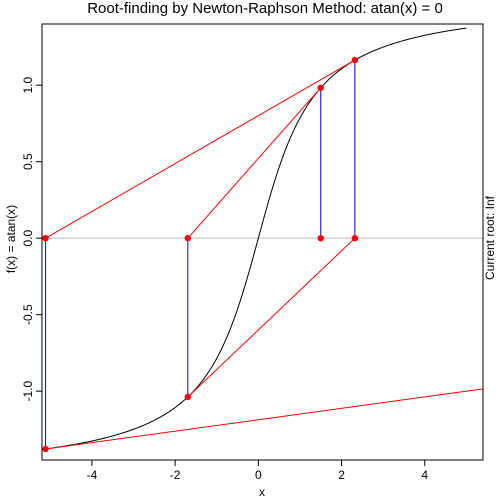  I want to click on y-tick-label-4: 1.0, so click(28, 85).